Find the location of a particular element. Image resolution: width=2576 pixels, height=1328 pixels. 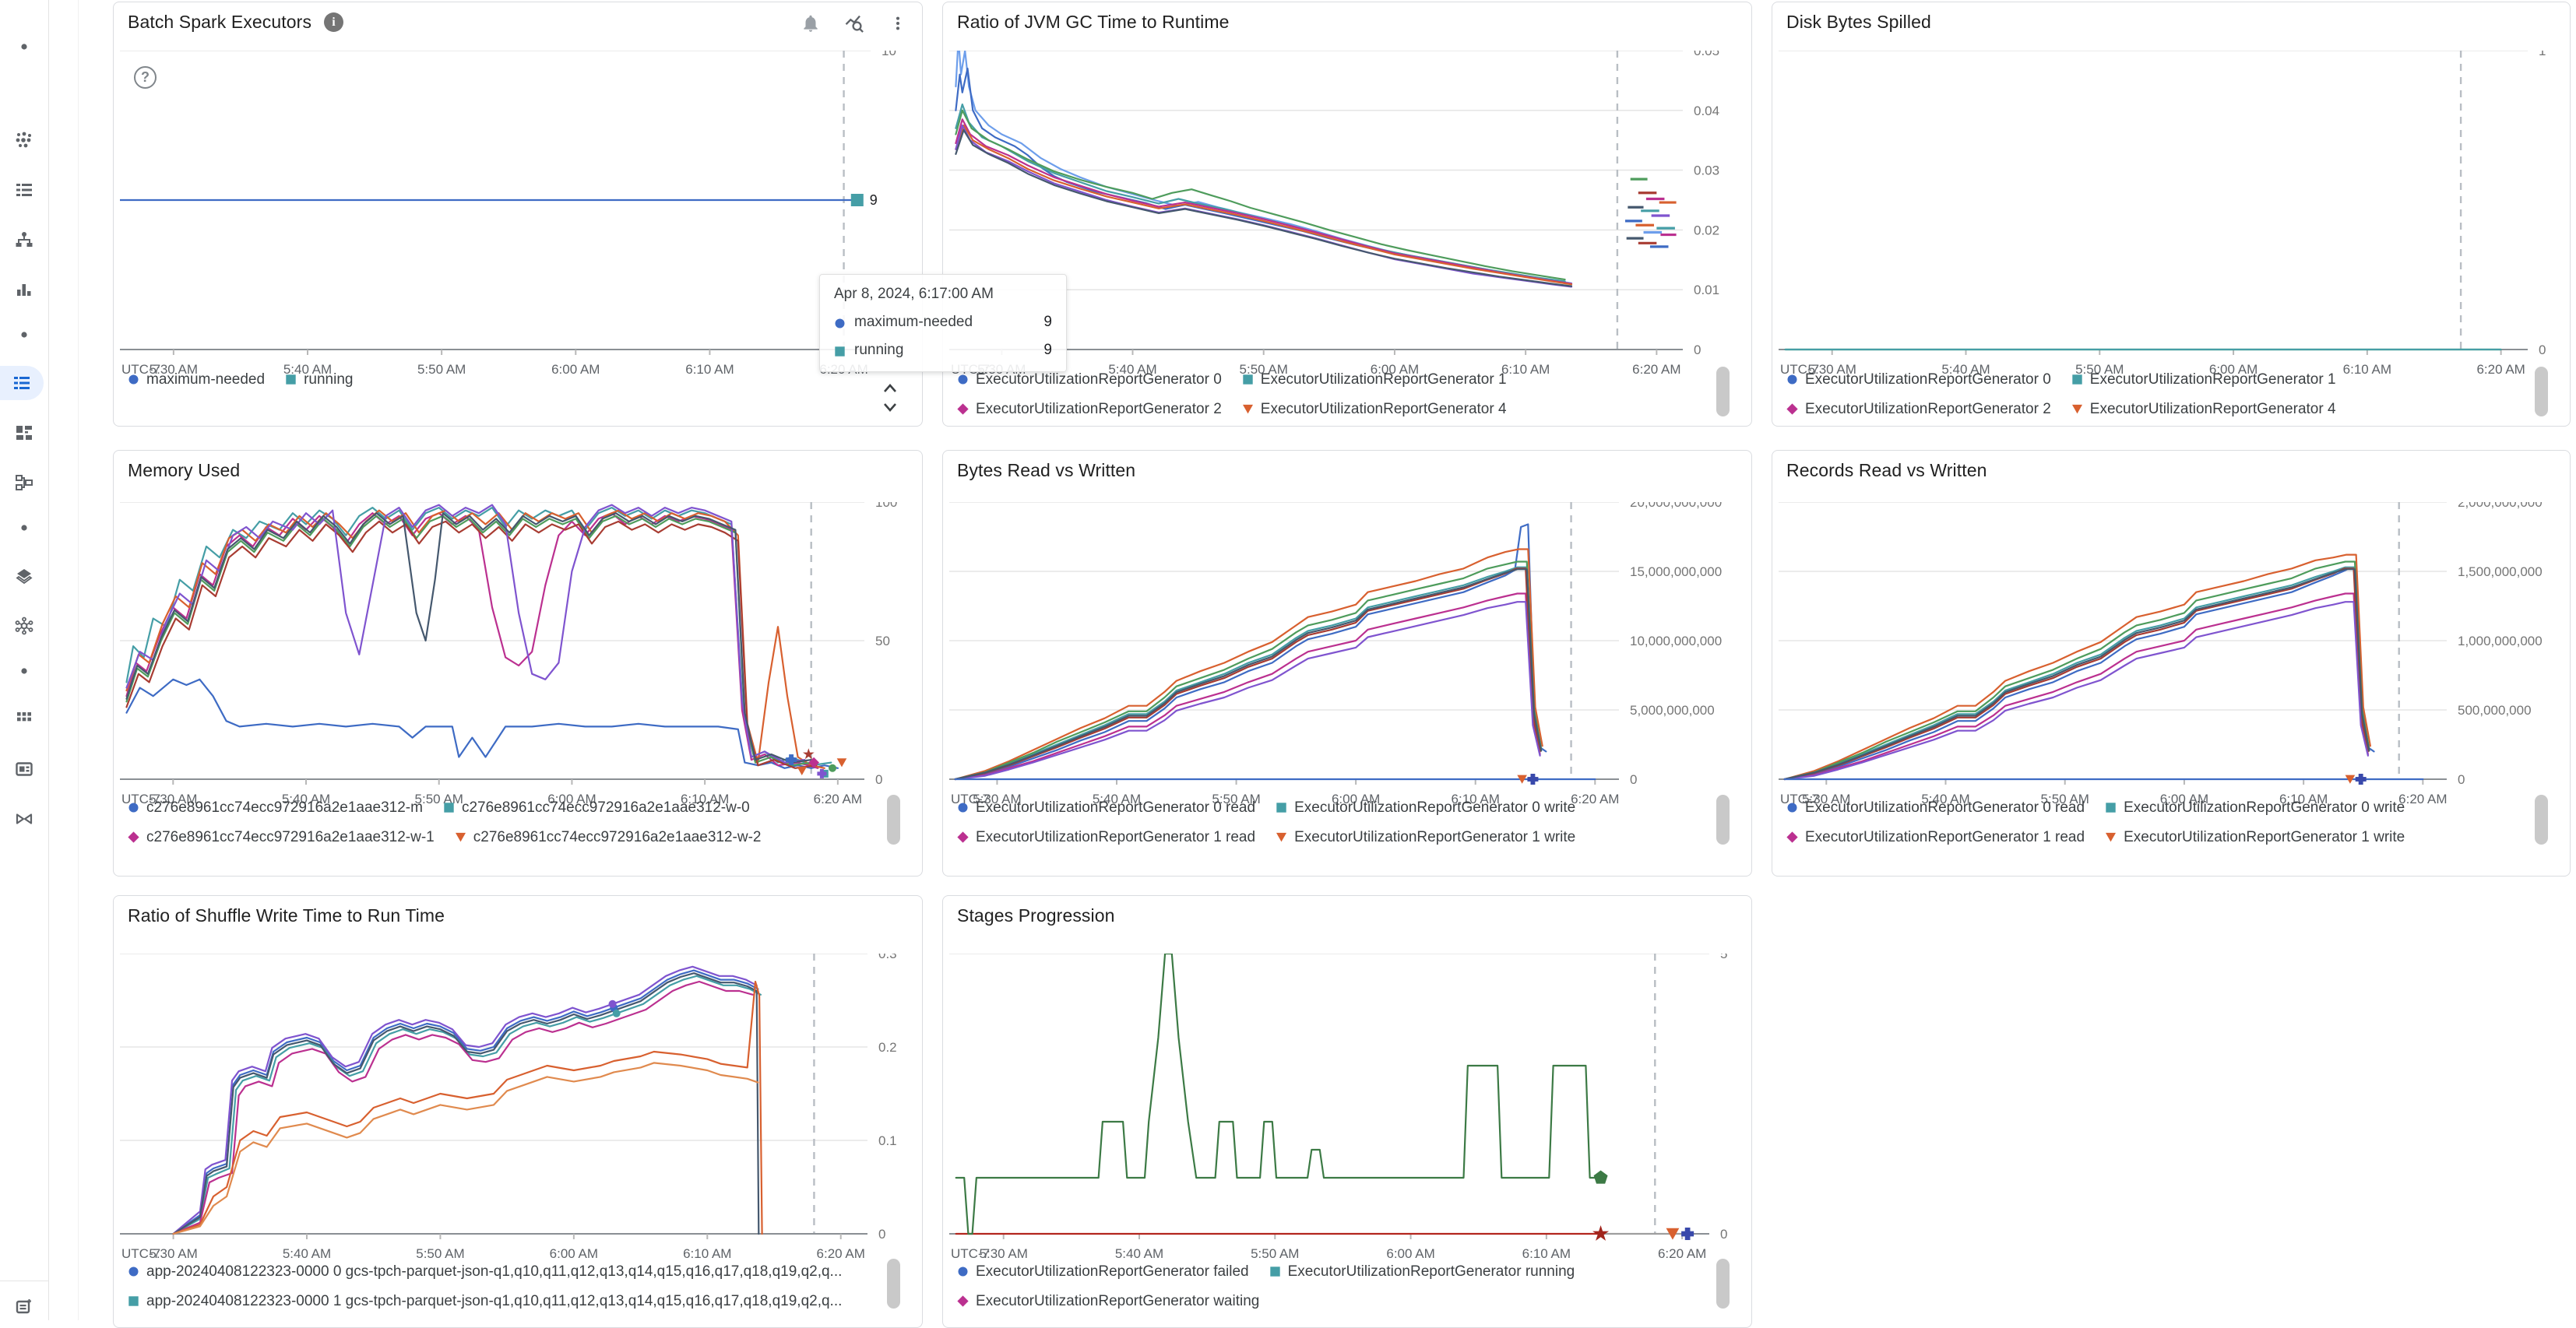

panel-divider is located at coordinates (78, 660).